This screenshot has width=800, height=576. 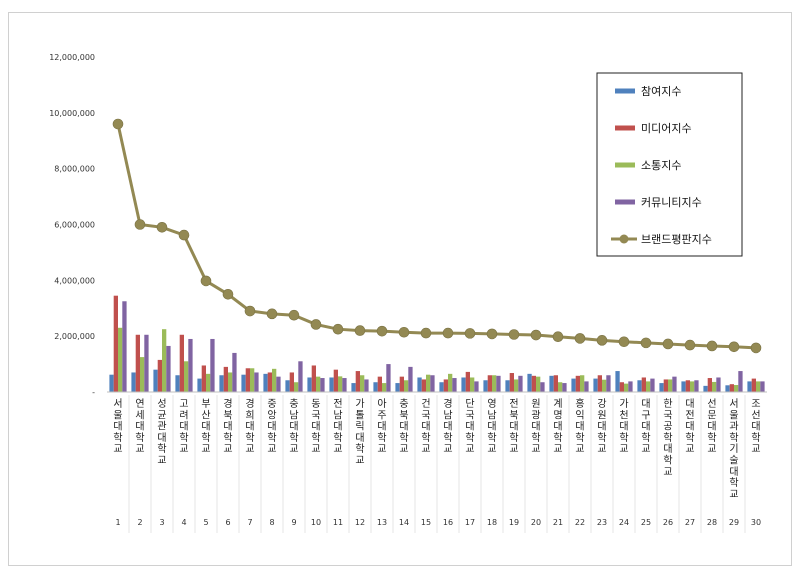 What do you see at coordinates (661, 165) in the screenshot?
I see `legend-label: 소통지수` at bounding box center [661, 165].